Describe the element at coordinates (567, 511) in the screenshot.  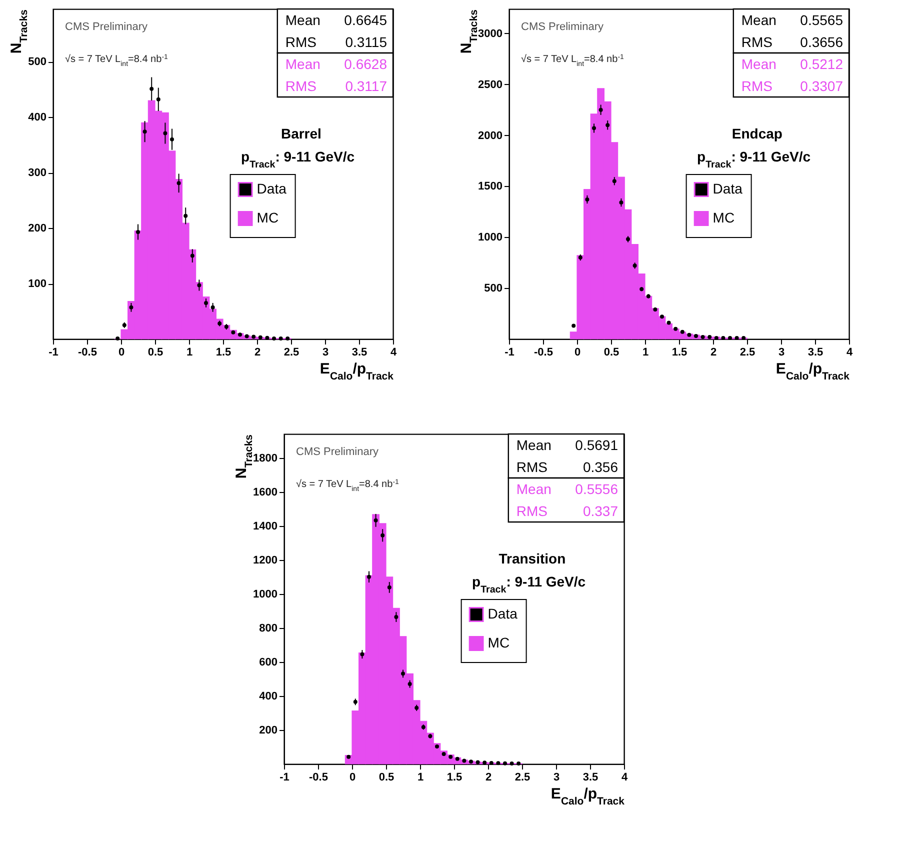
I see `text: RMS 0.337` at that location.